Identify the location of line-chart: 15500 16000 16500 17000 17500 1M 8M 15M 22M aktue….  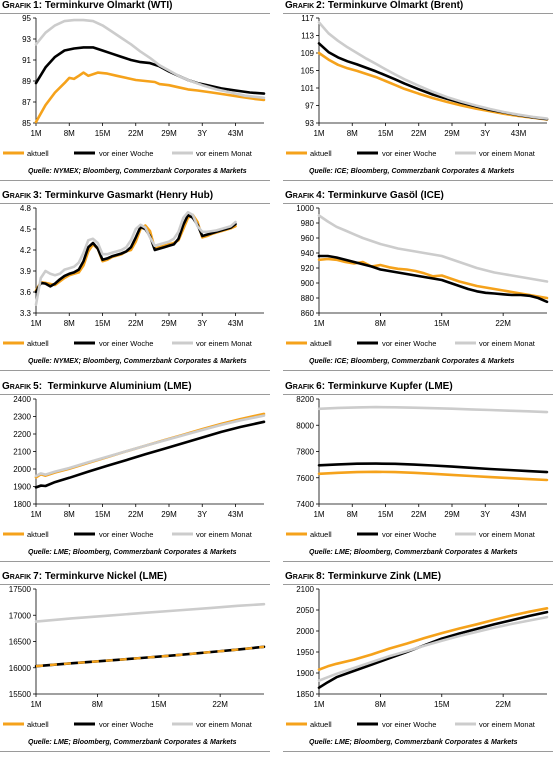
(134, 657).